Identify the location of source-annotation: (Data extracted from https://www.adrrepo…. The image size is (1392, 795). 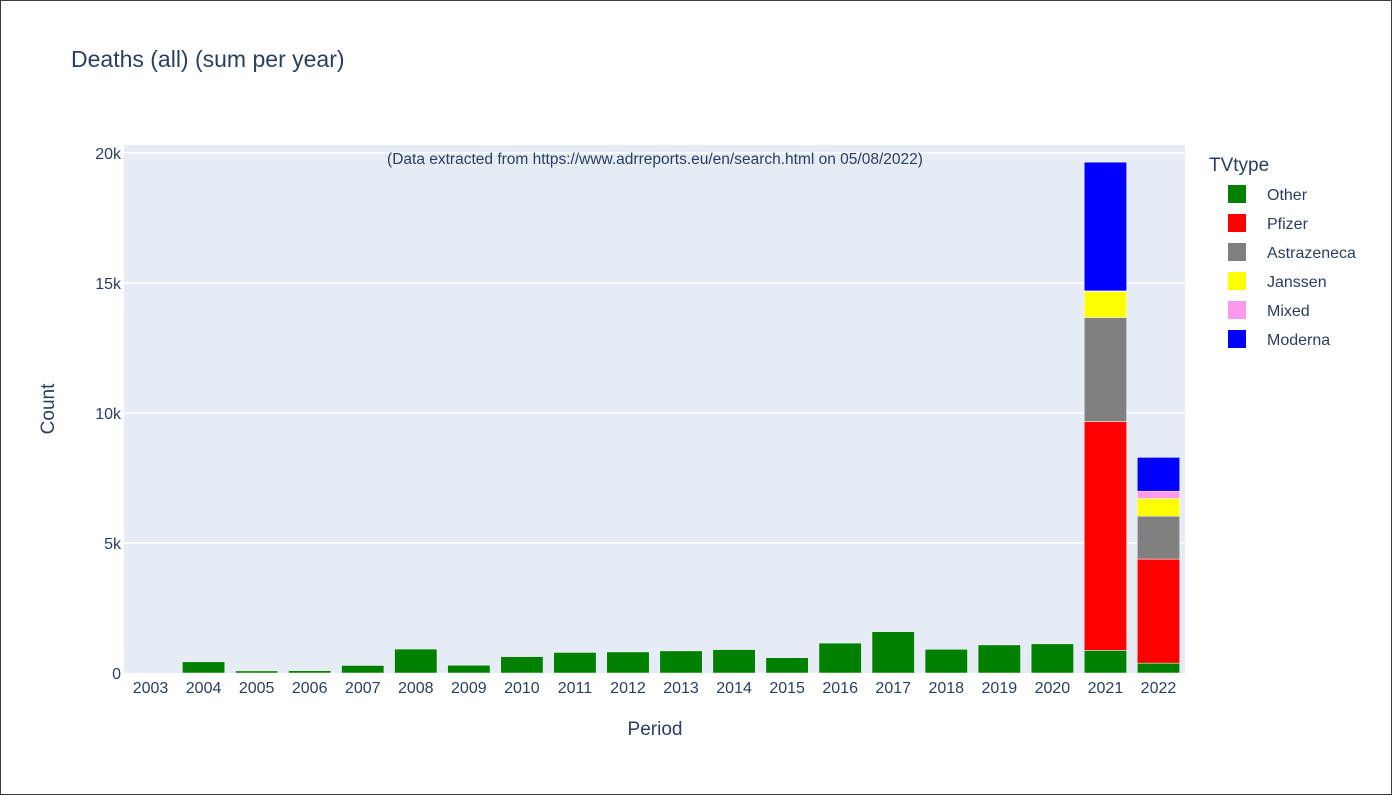
(655, 159).